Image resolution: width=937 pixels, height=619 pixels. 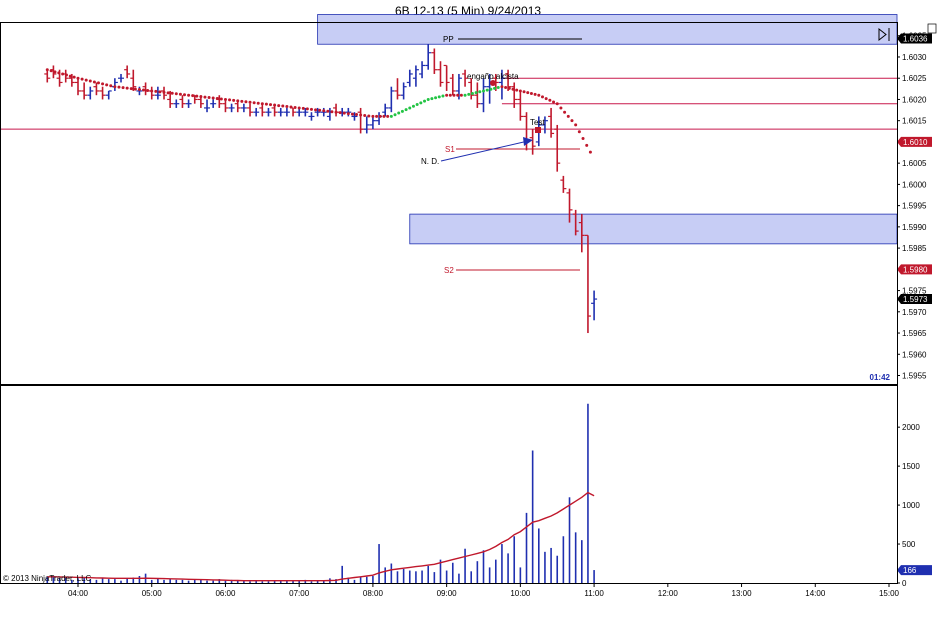 What do you see at coordinates (914, 227) in the screenshot?
I see `price-tick-label: 1.5990` at bounding box center [914, 227].